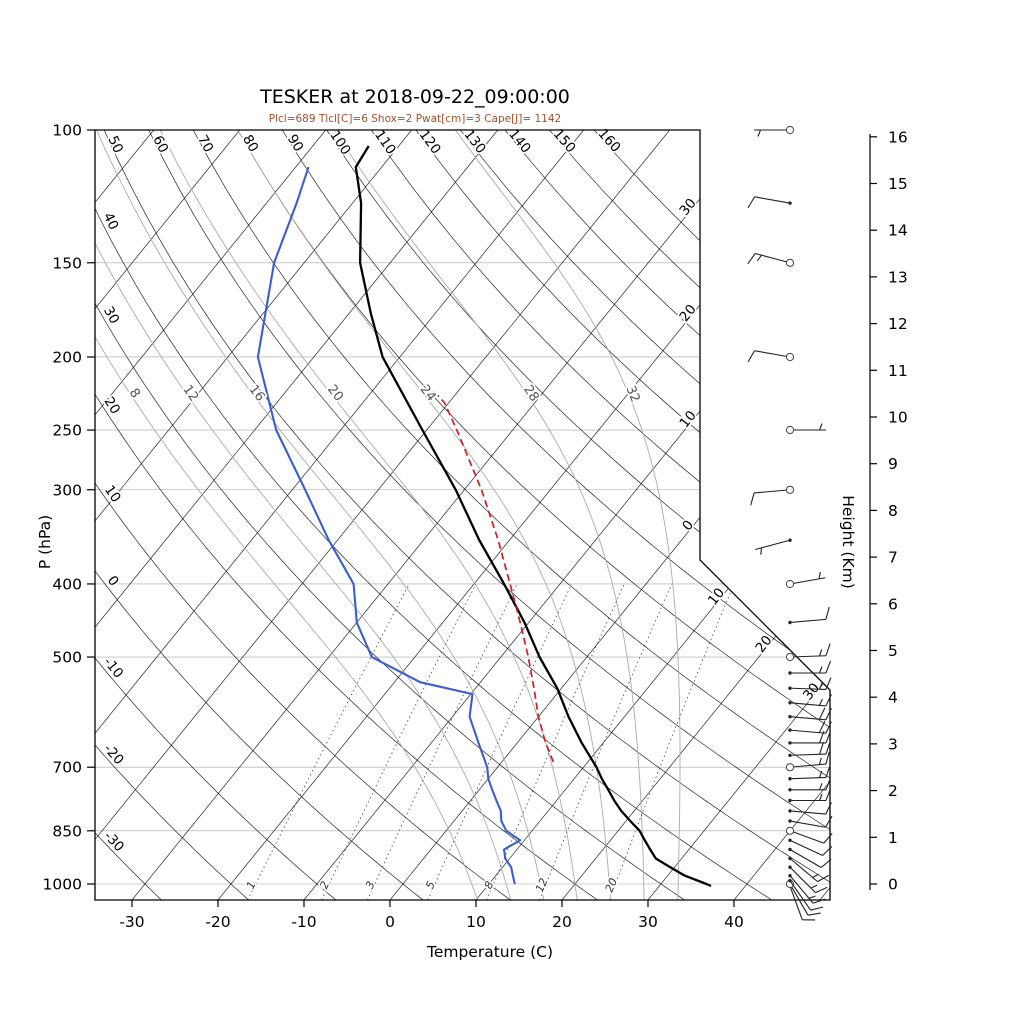 This screenshot has width=1024, height=1024. I want to click on grid-label: 1, so click(251, 885).